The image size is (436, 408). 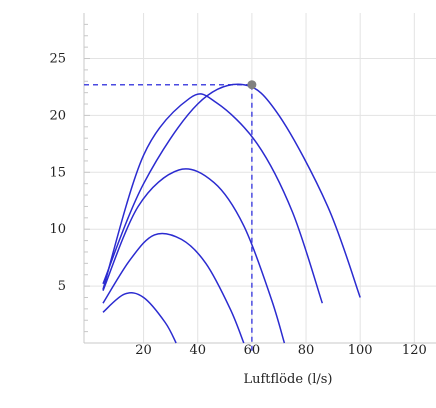 What do you see at coordinates (197, 350) in the screenshot?
I see `x-tick-label-40: 40` at bounding box center [197, 350].